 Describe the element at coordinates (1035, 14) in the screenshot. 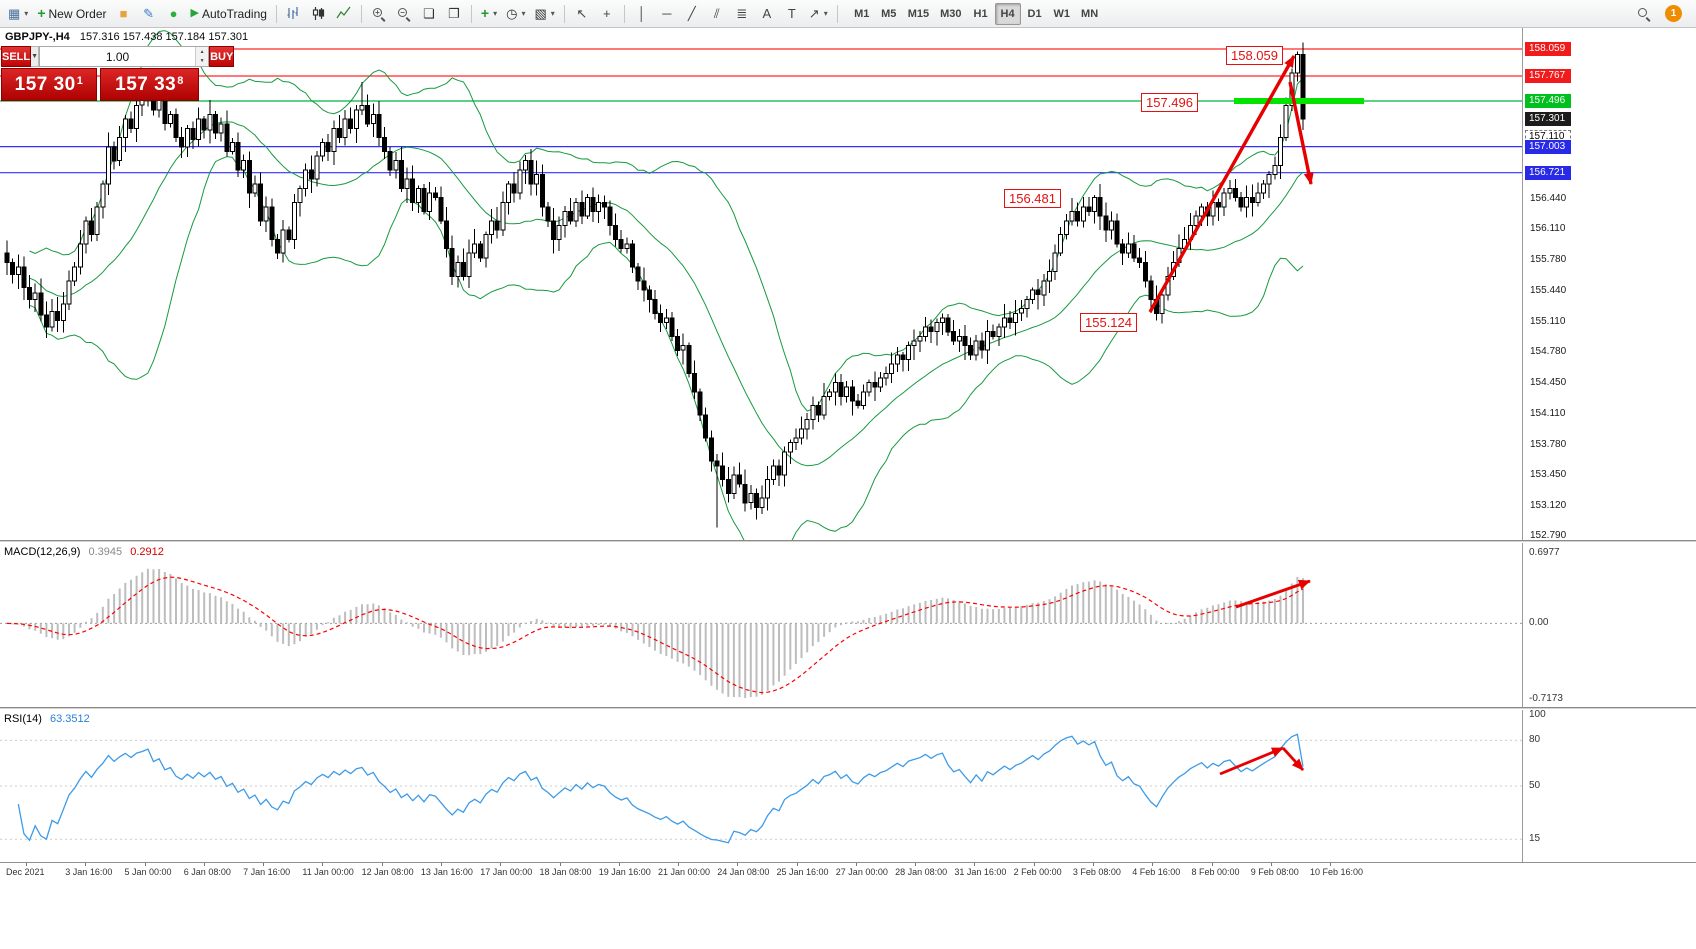

I see `timeframe-d1-button: D1` at that location.